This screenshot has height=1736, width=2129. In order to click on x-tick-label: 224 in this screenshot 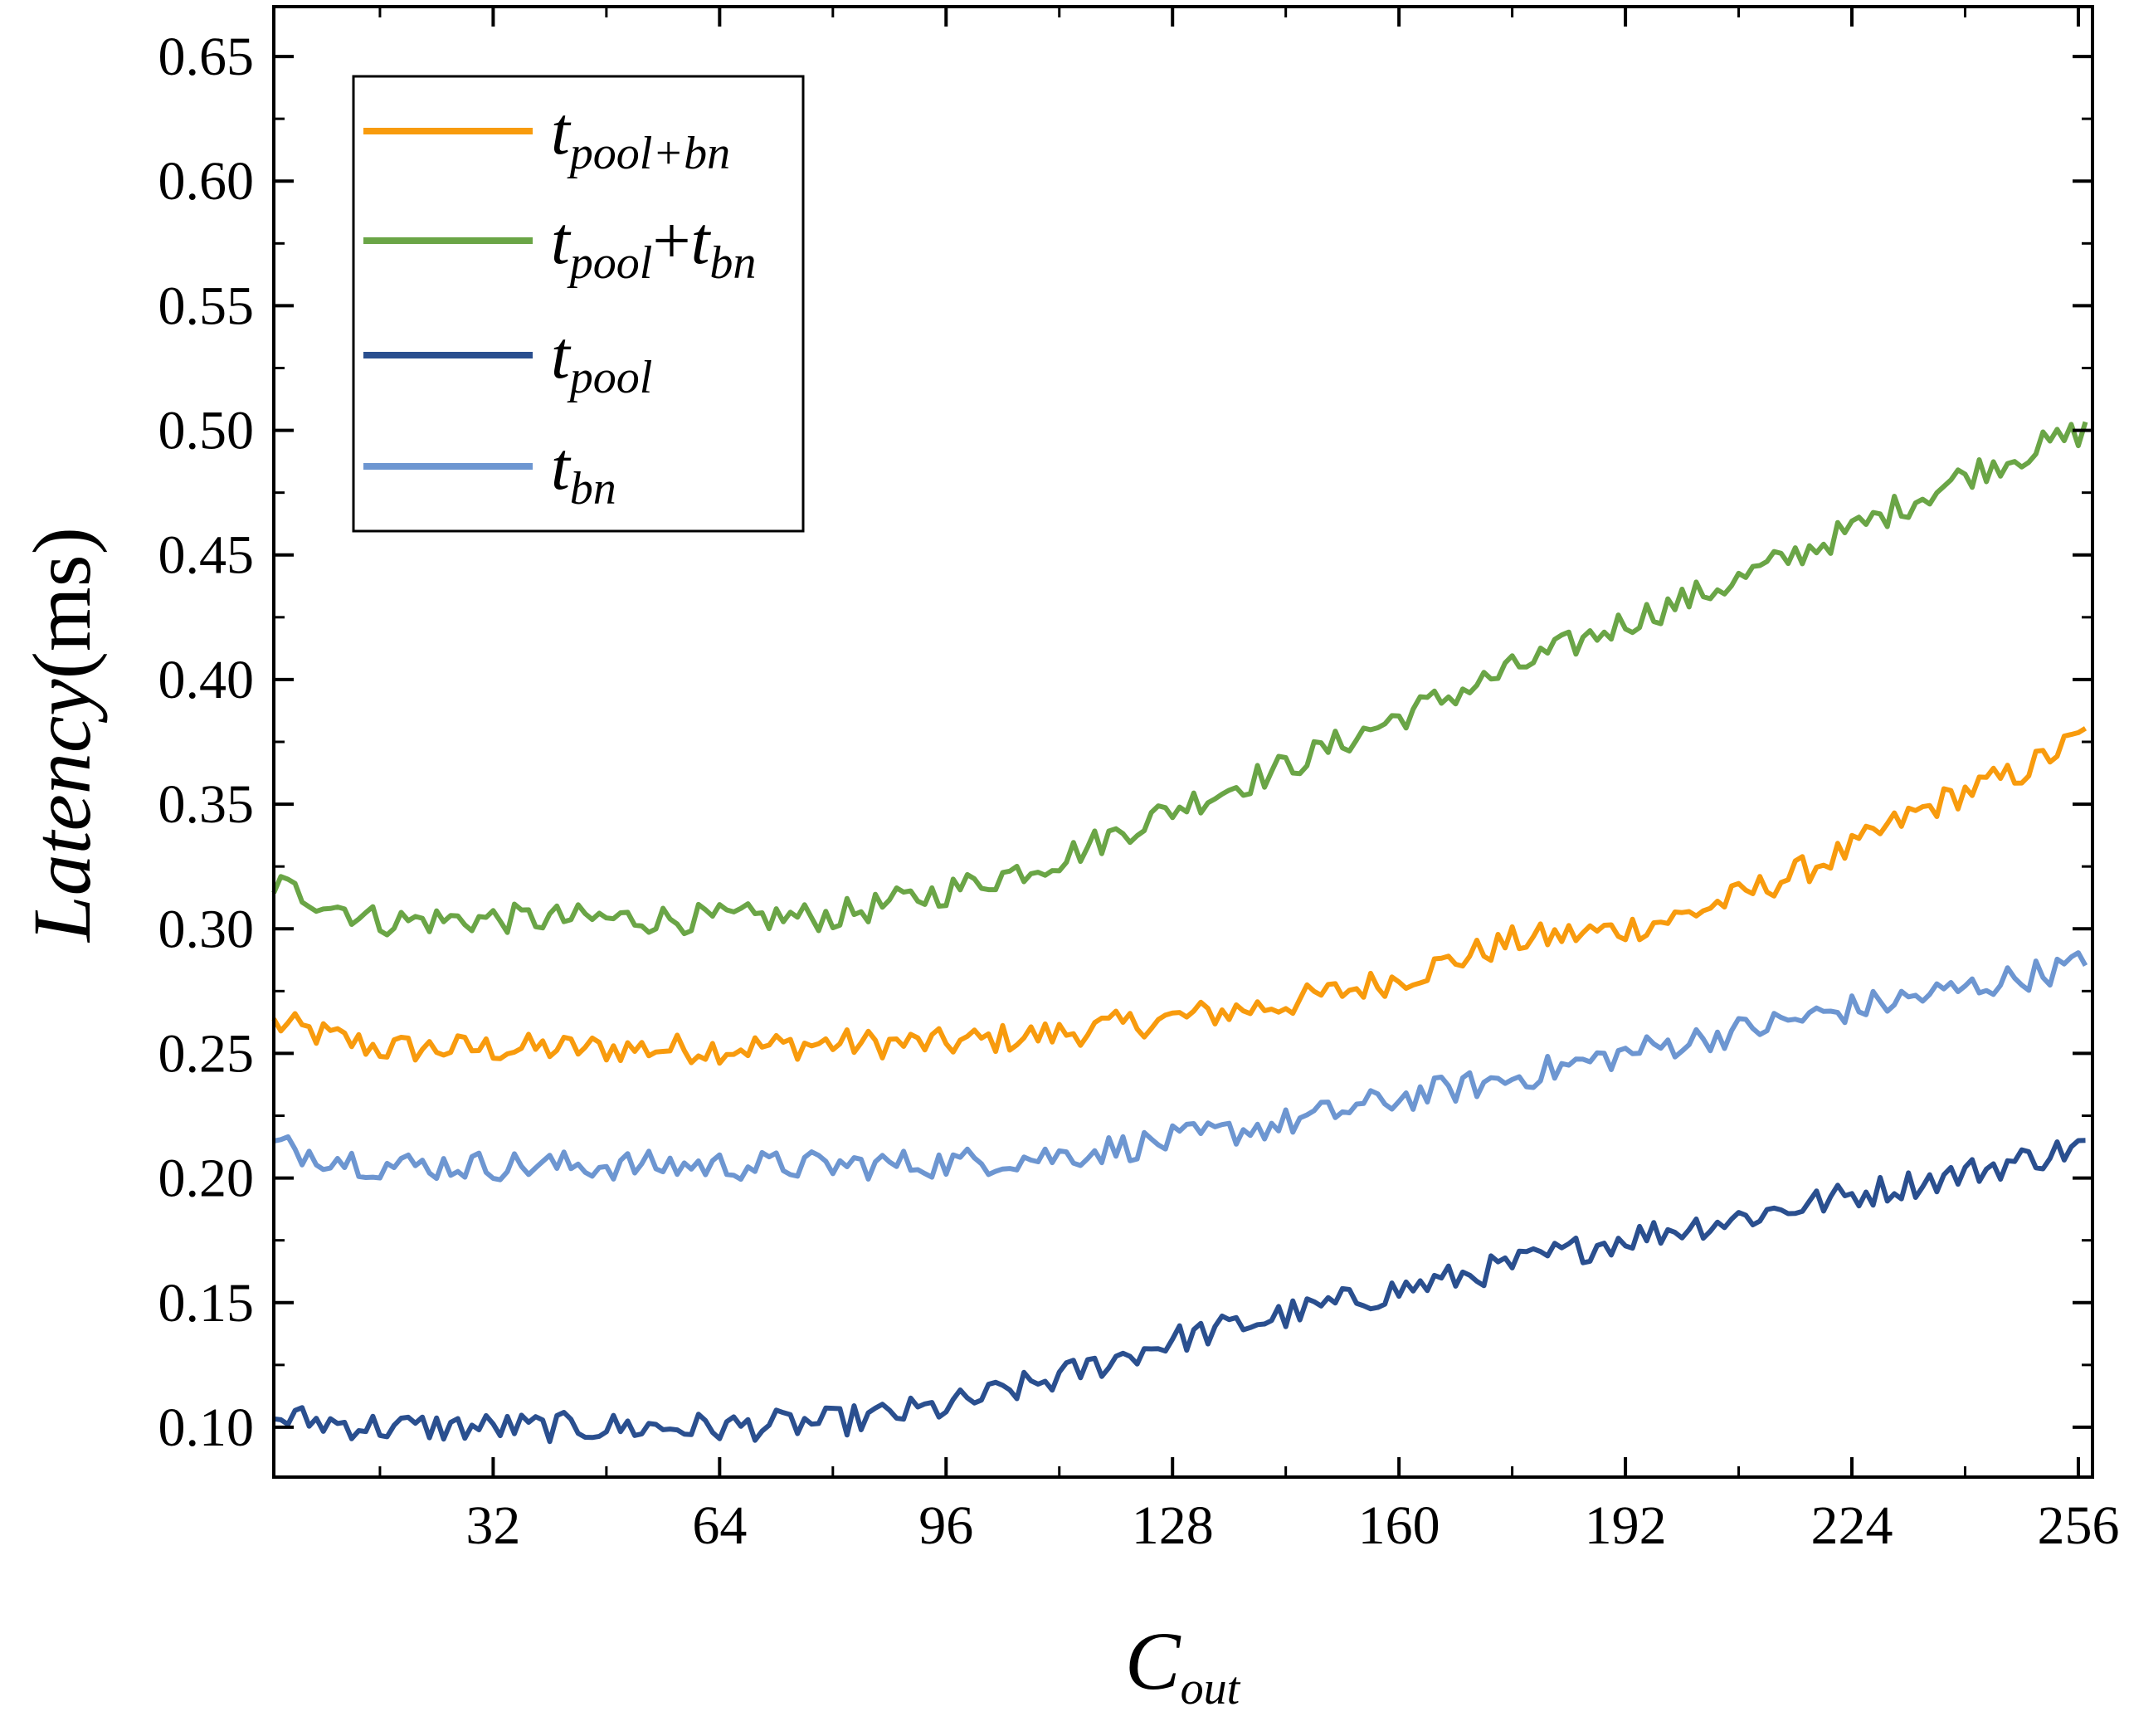, I will do `click(1852, 1525)`.